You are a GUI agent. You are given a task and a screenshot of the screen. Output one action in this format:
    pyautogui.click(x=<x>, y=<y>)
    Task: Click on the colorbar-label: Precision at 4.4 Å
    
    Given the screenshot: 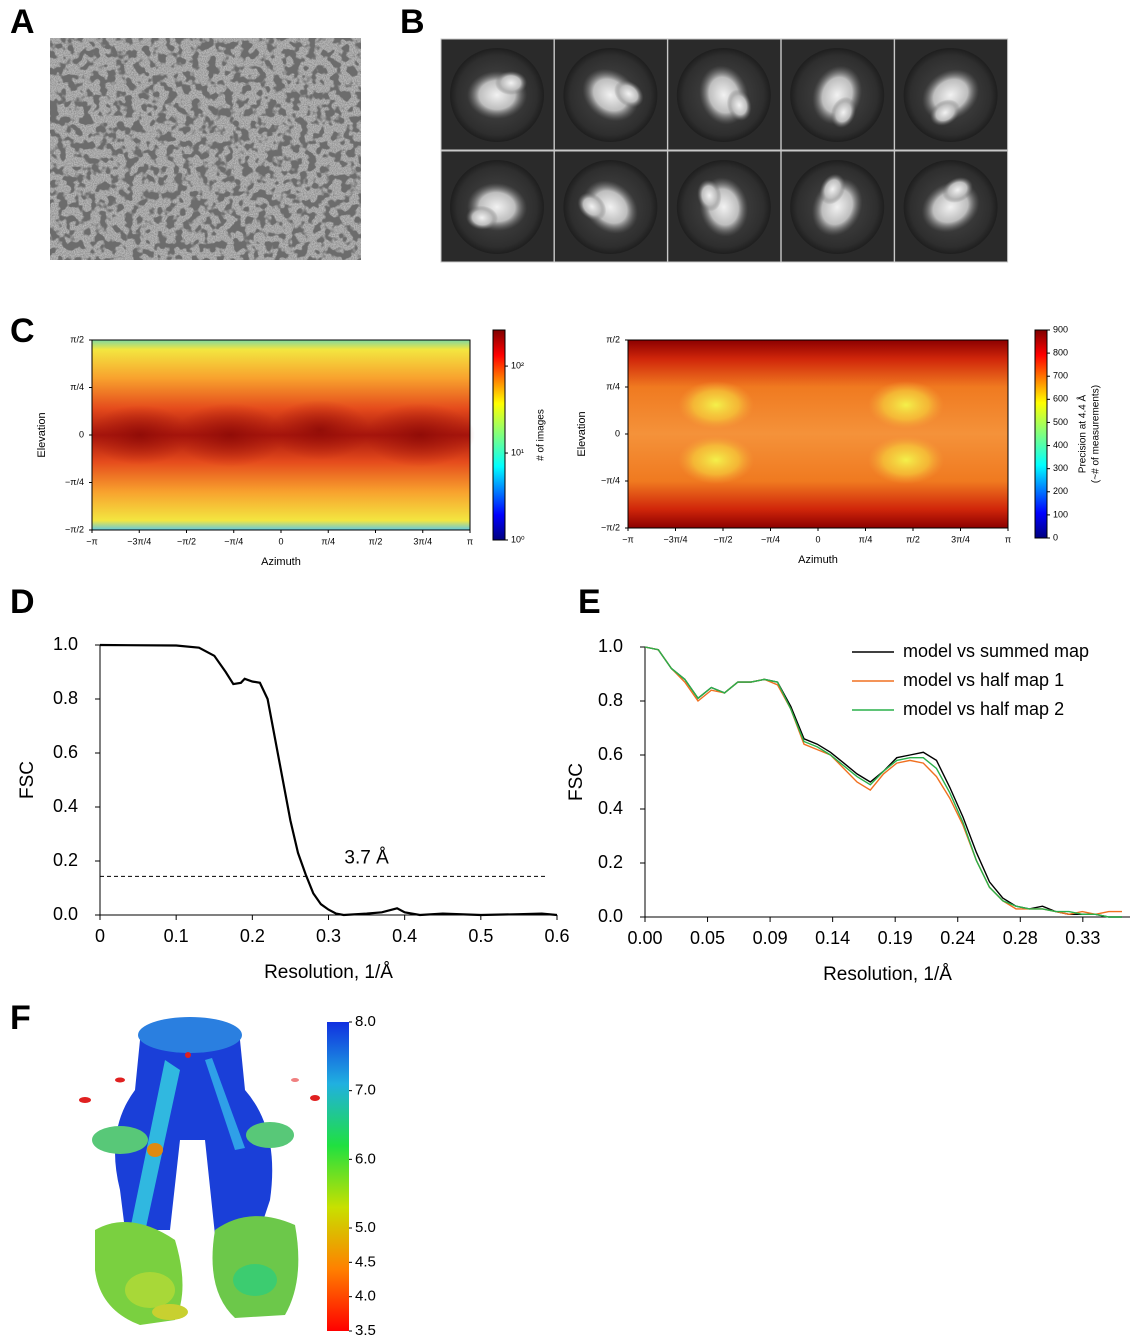 What is the action you would take?
    pyautogui.click(x=1082, y=433)
    